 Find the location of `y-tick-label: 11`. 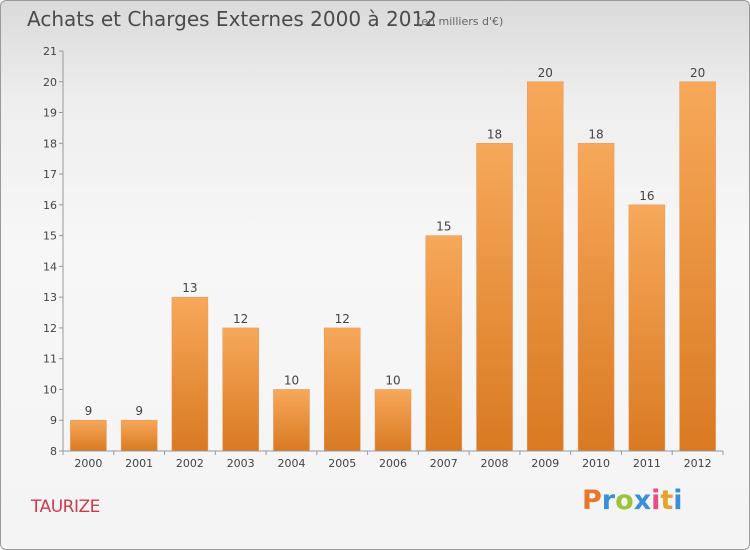

y-tick-label: 11 is located at coordinates (50, 359).